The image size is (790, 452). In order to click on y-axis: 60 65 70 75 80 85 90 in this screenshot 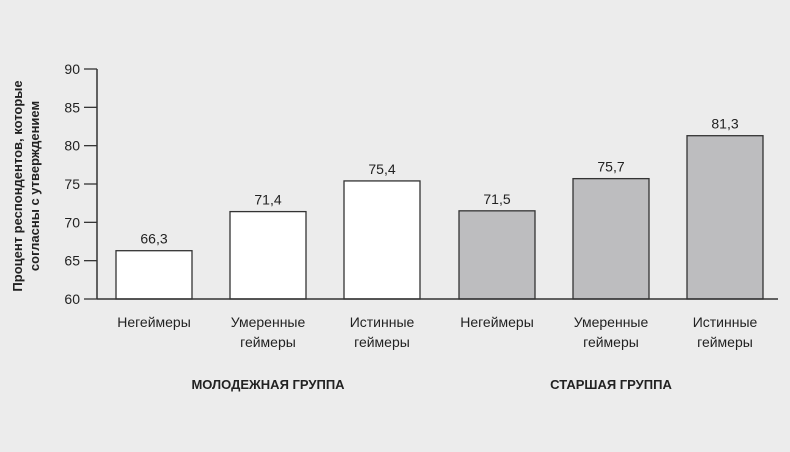, I will do `click(81, 184)`.